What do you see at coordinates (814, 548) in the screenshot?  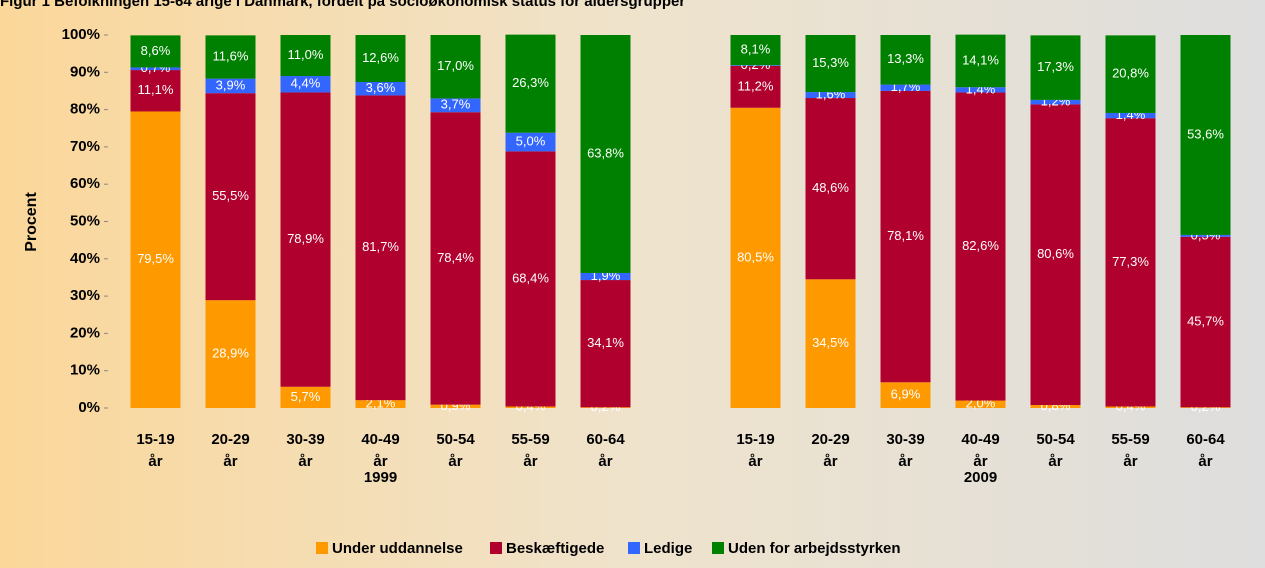 I see `legend-label: Uden for arbejdsstyrken` at bounding box center [814, 548].